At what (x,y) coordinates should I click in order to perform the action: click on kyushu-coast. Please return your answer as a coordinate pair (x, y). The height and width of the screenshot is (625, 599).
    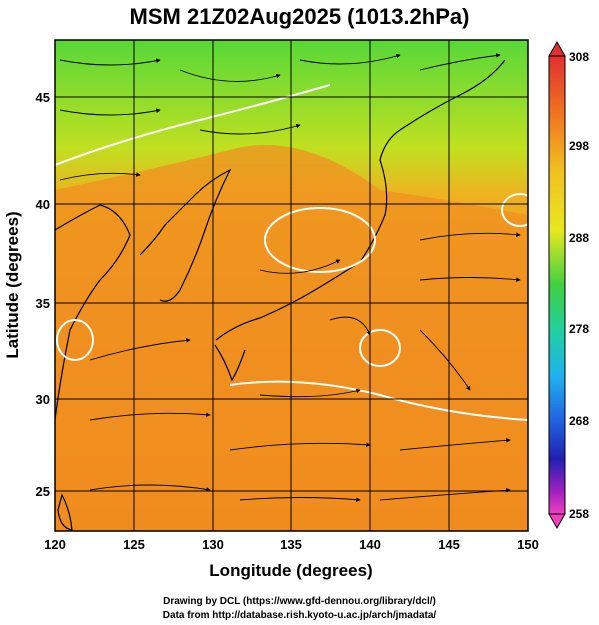
    Looking at the image, I should click on (230, 363).